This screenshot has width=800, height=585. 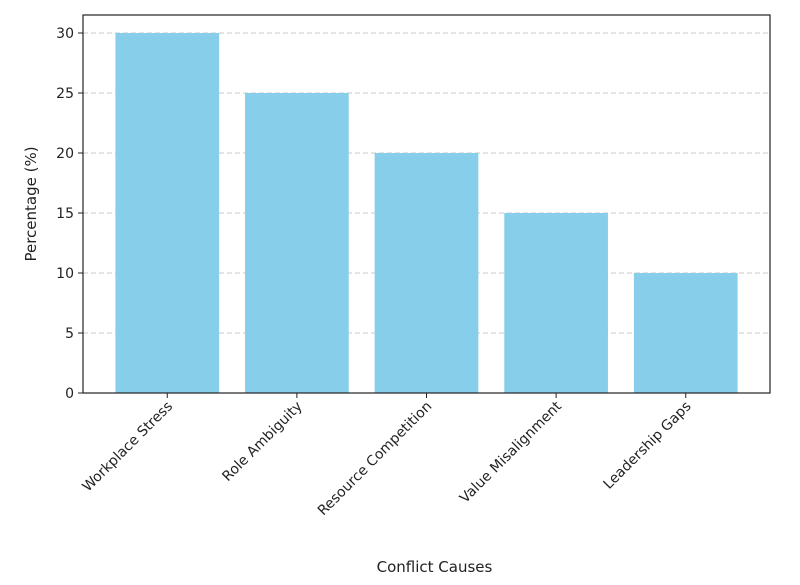 What do you see at coordinates (511, 452) in the screenshot?
I see `x-tick-label: Value Misalignment` at bounding box center [511, 452].